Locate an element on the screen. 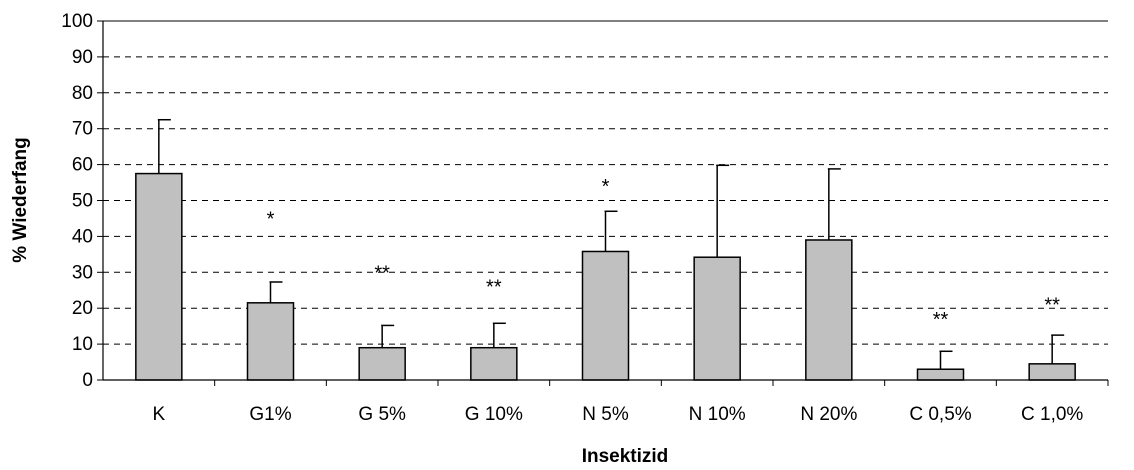 This screenshot has width=1134, height=470. y-tick-labels: 0 10 20 30 40 50 60 70 80 90 100 is located at coordinates (77, 201).